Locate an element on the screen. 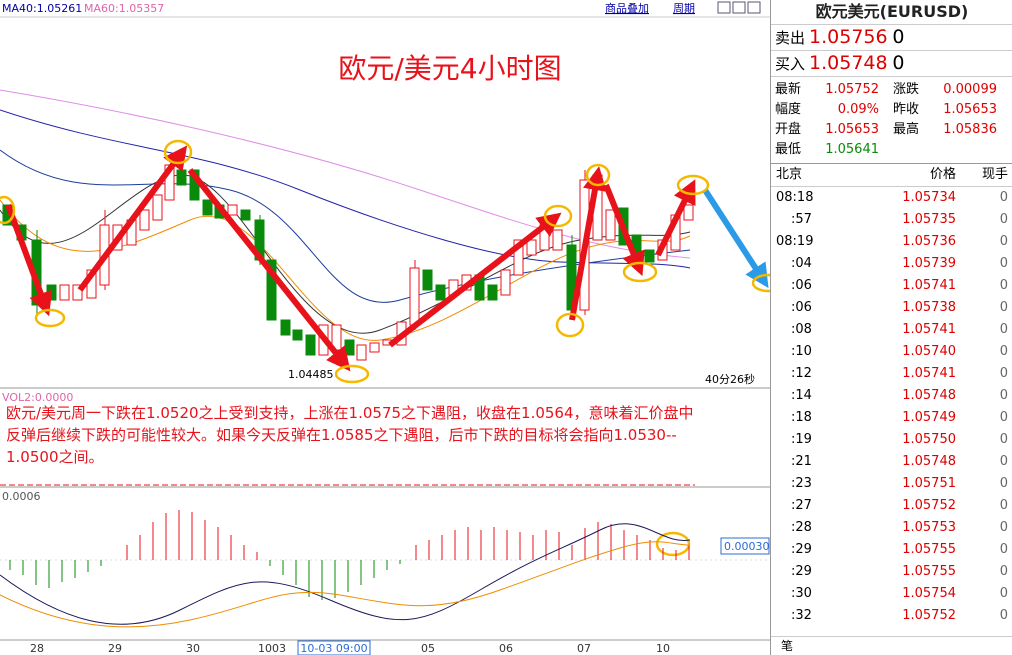  macd-value-box is located at coordinates (745, 546).